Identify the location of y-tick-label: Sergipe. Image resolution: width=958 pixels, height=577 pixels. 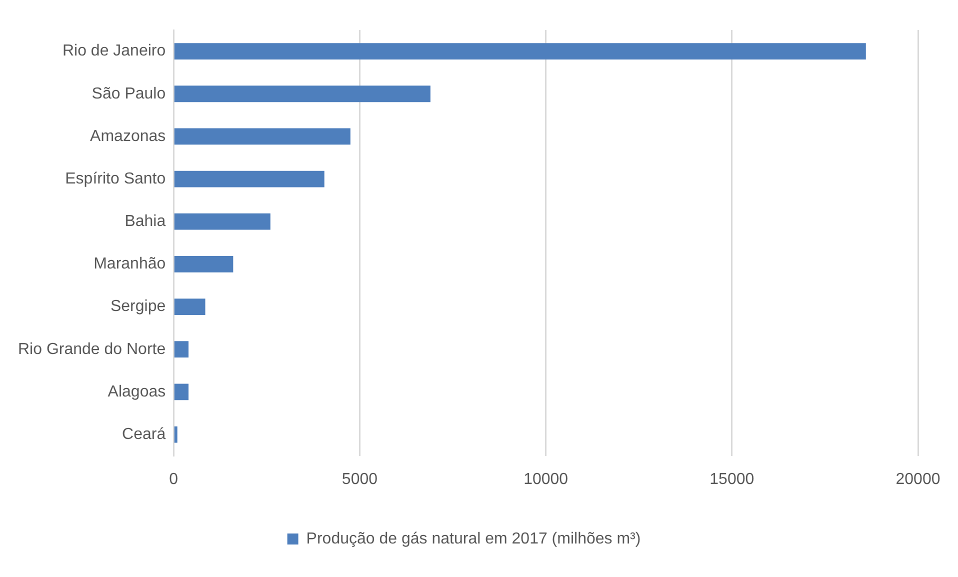
(138, 307).